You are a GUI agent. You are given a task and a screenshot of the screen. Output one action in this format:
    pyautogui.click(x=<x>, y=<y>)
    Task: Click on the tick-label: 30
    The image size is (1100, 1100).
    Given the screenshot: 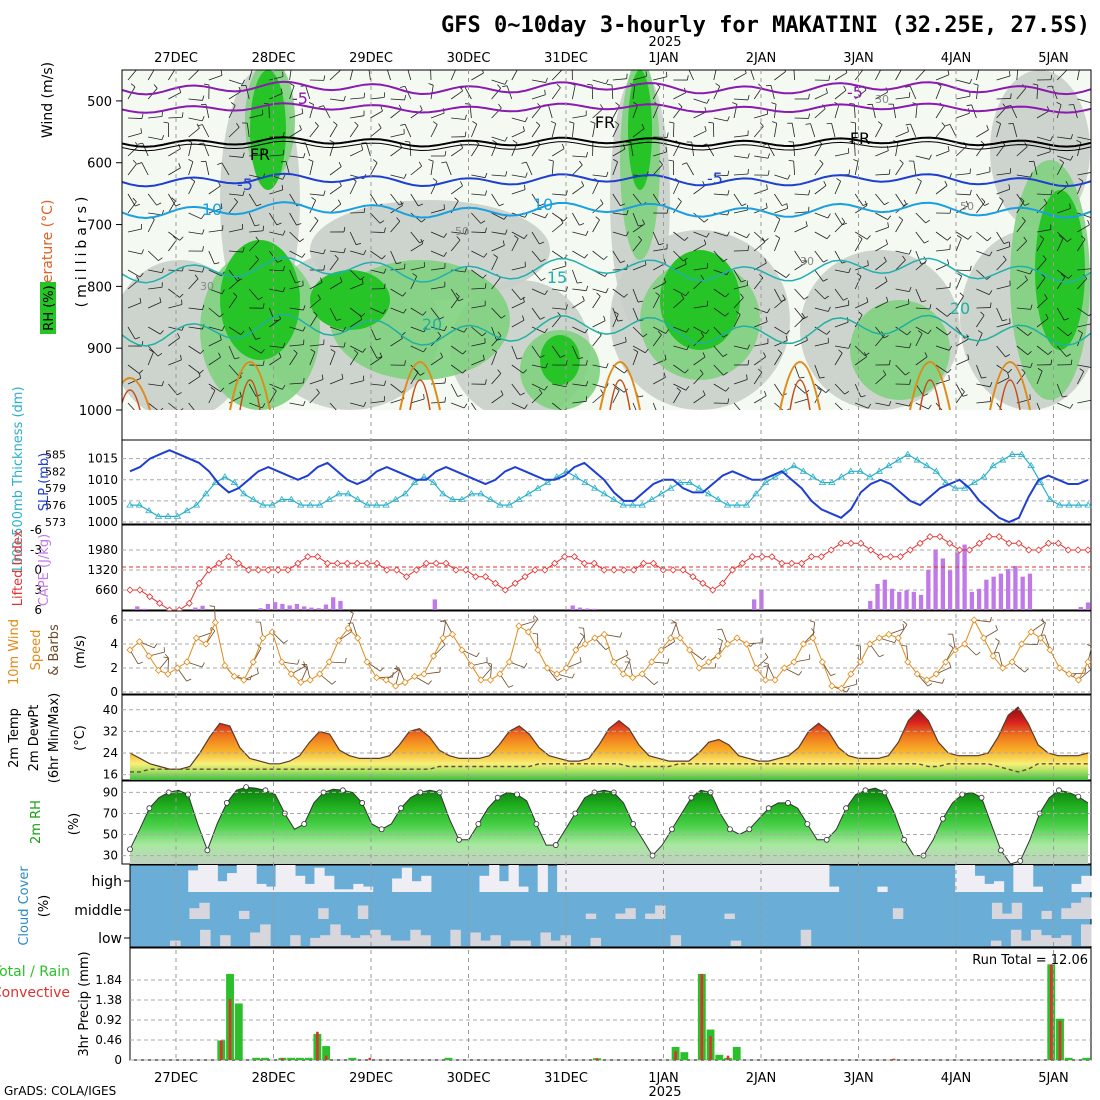 What is the action you would take?
    pyautogui.click(x=110, y=856)
    